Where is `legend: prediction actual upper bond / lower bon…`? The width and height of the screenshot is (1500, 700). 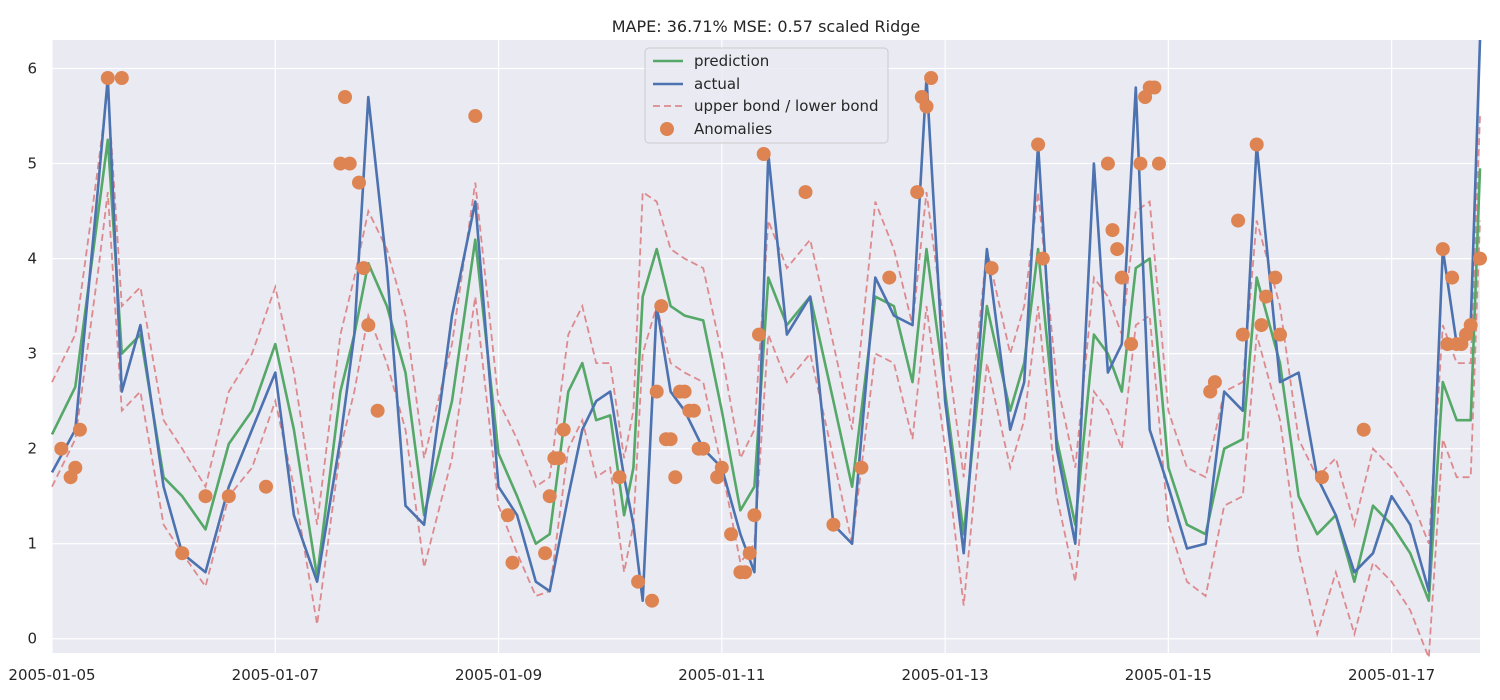
legend: prediction actual upper bond / lower bon… is located at coordinates (766, 95).